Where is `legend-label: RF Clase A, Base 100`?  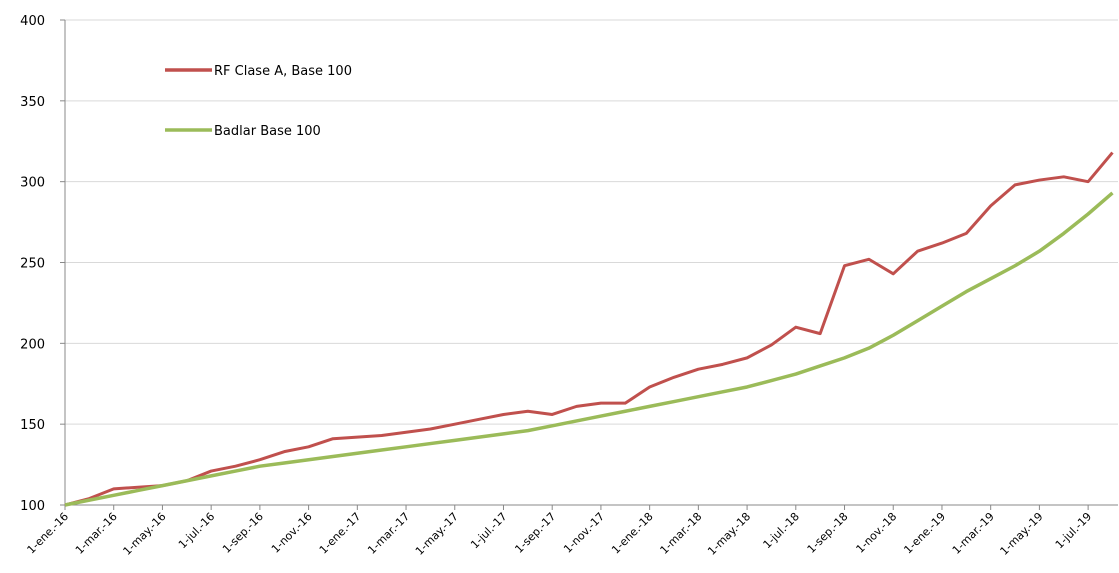
legend-label: RF Clase A, Base 100 is located at coordinates (283, 71).